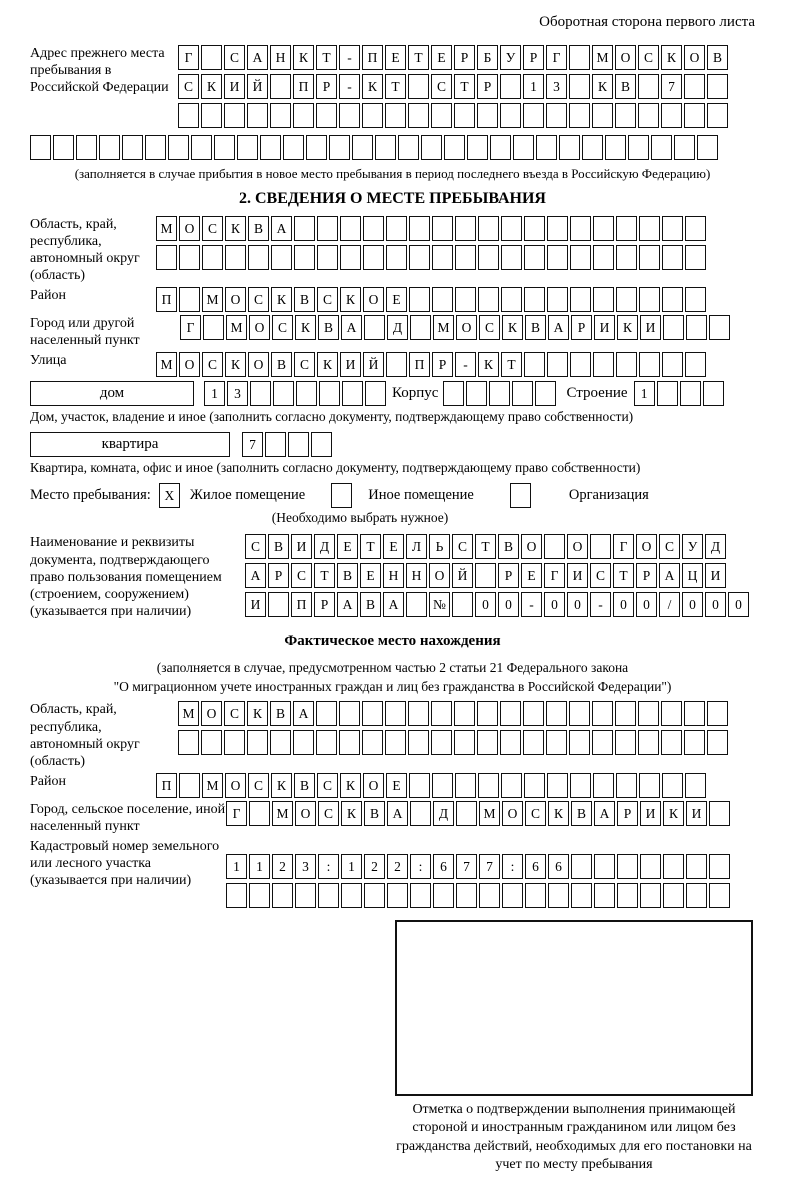 The height and width of the screenshot is (1180, 800). I want to click on char-cell: Н, so click(416, 576).